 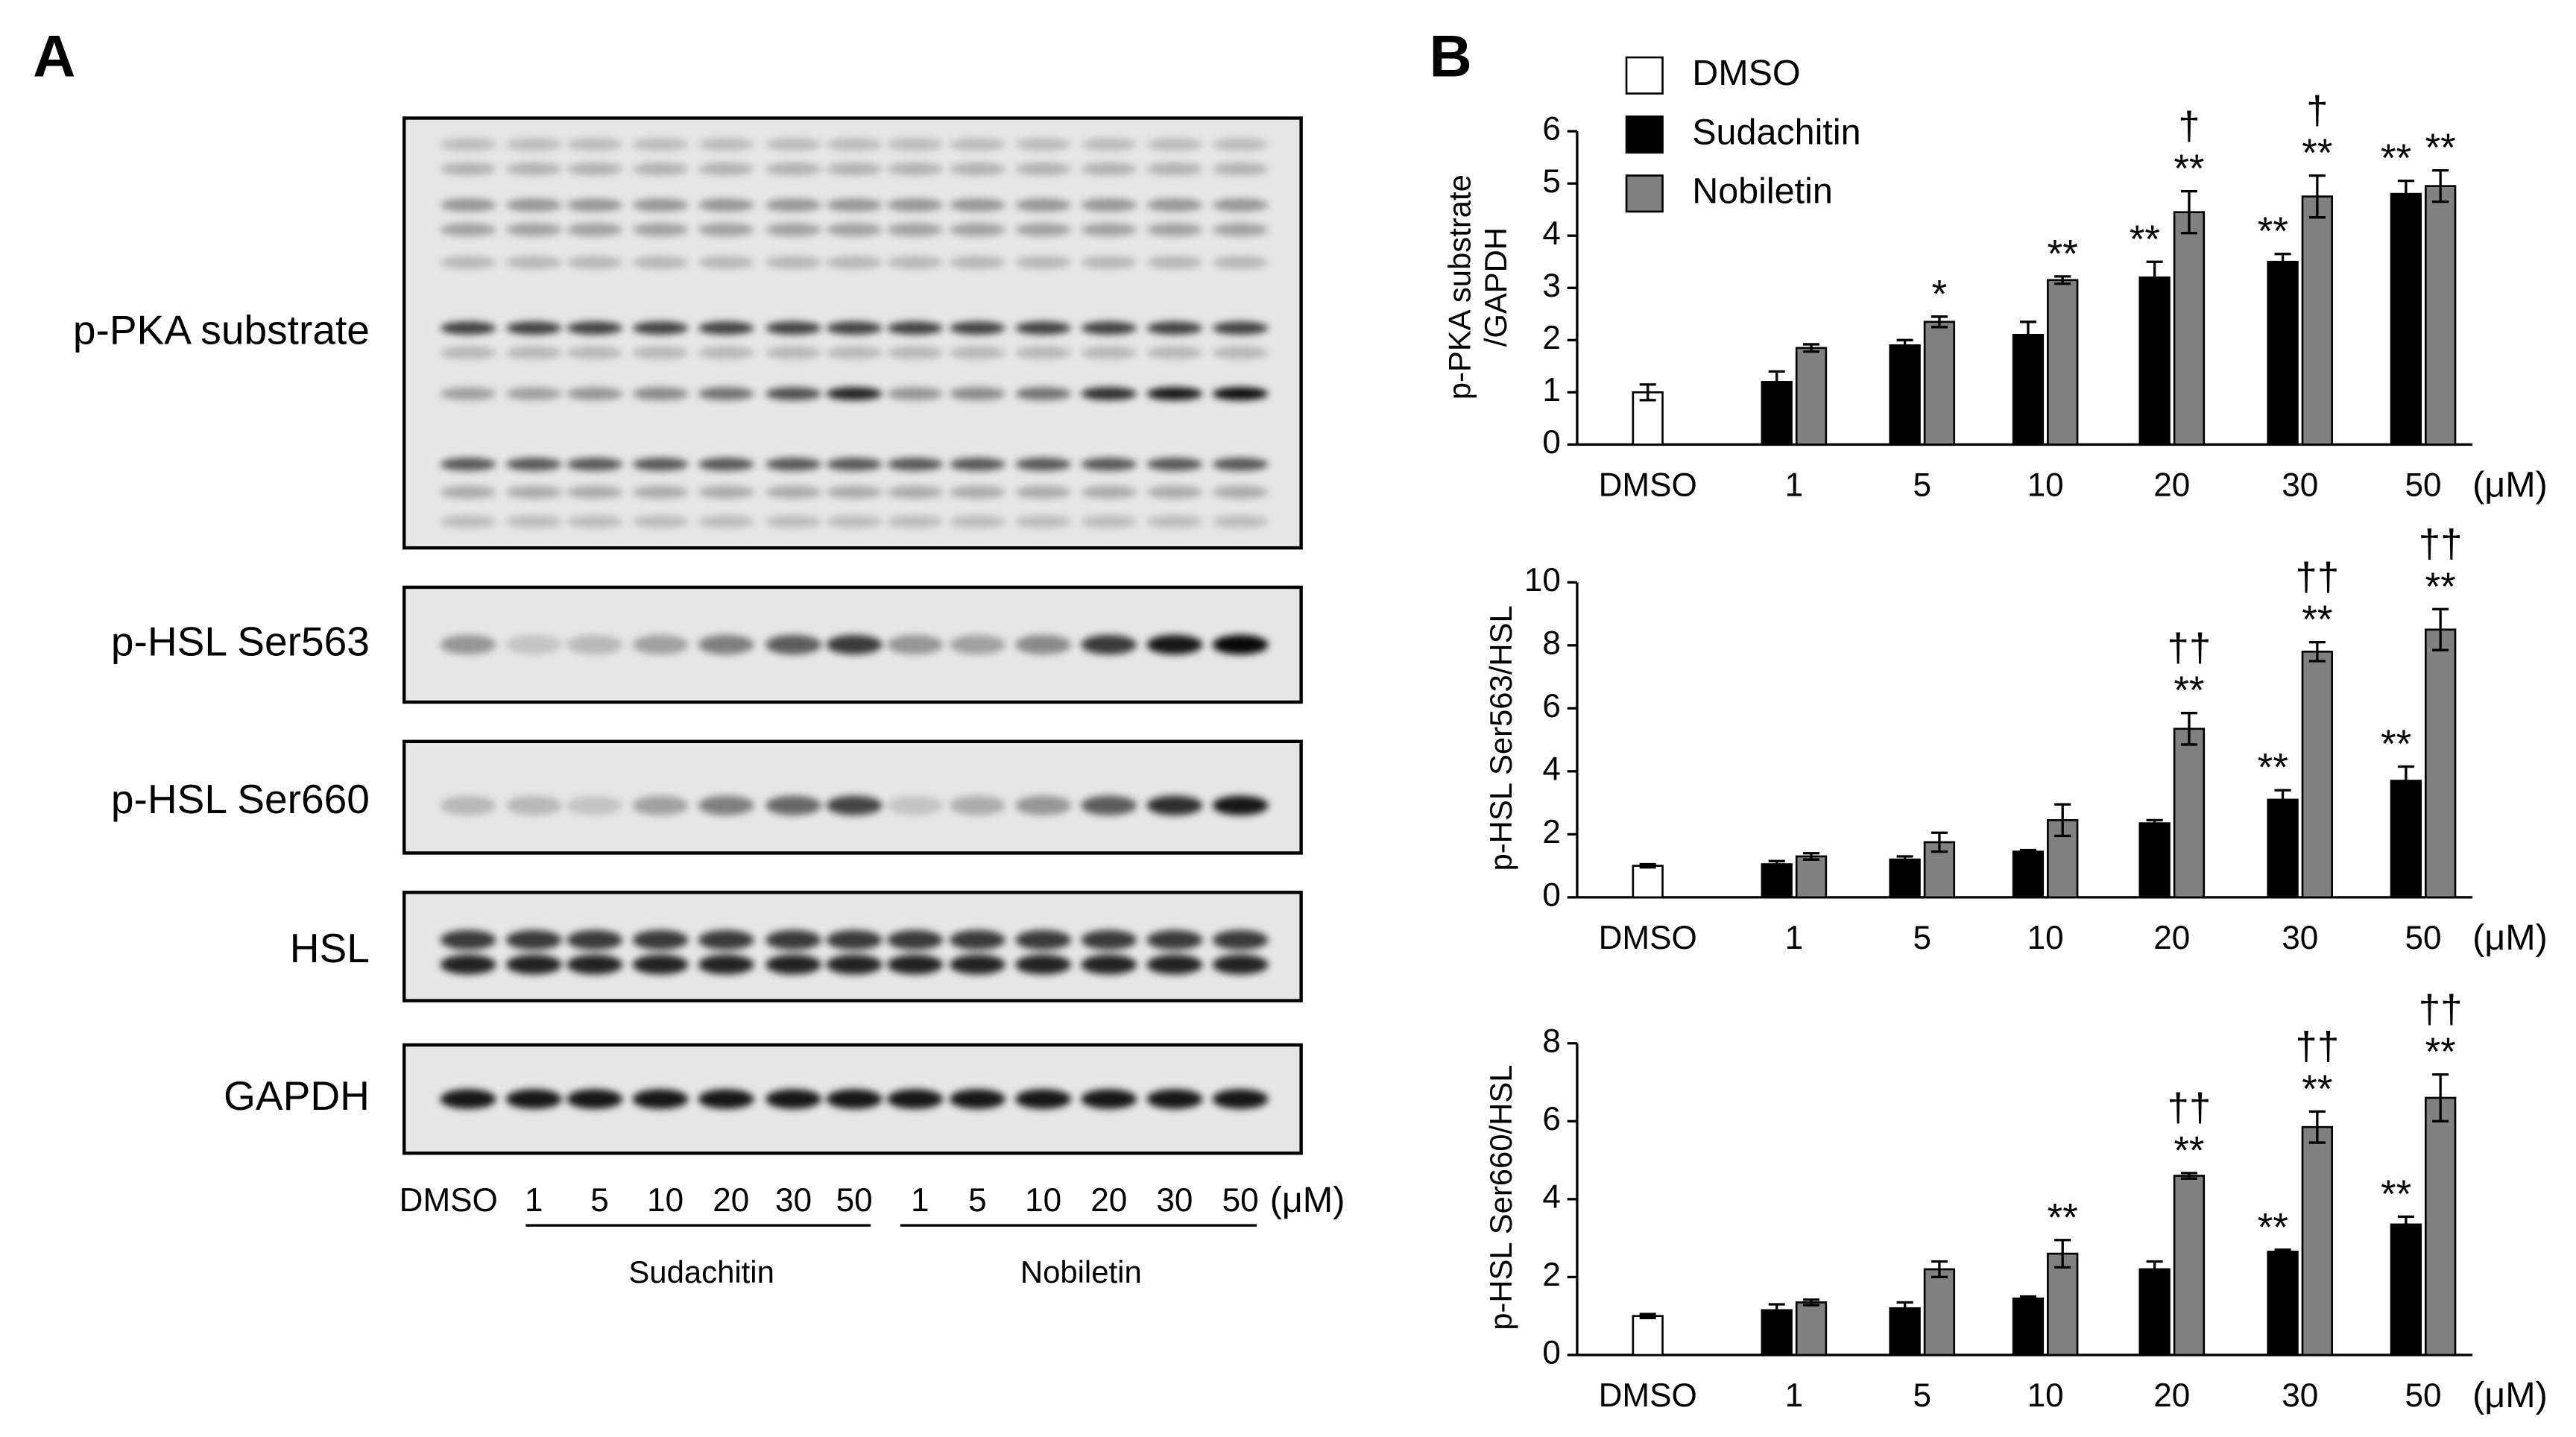 I want to click on lane-label: 10, so click(x=666, y=1200).